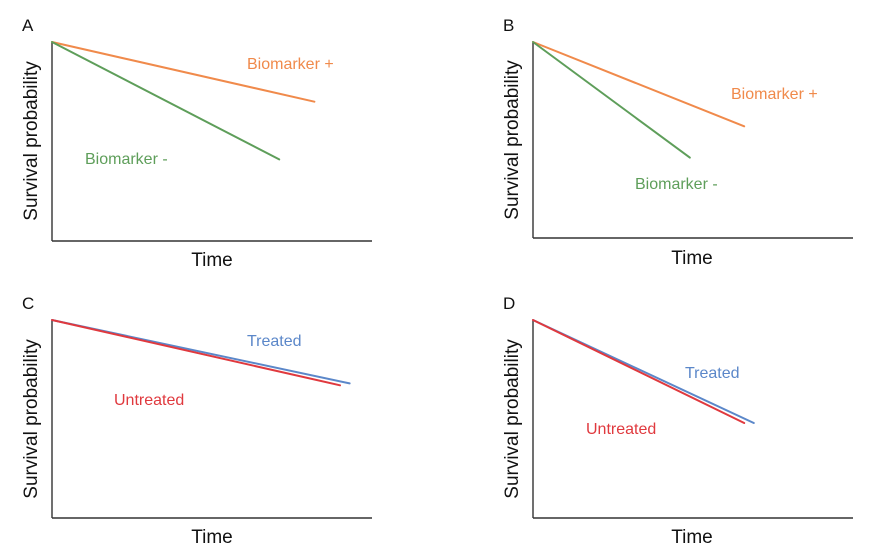 The width and height of the screenshot is (887, 558). I want to click on panel-label: C, so click(28, 303).